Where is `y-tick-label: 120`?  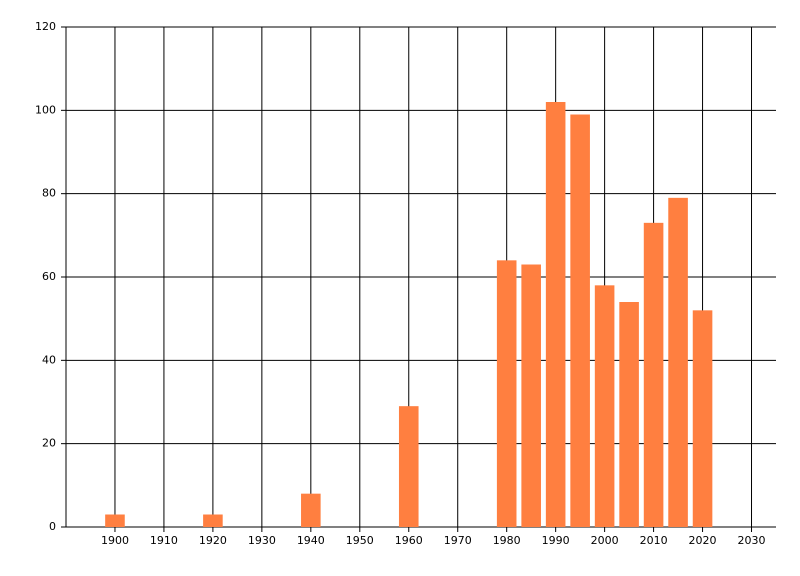 y-tick-label: 120 is located at coordinates (45, 26).